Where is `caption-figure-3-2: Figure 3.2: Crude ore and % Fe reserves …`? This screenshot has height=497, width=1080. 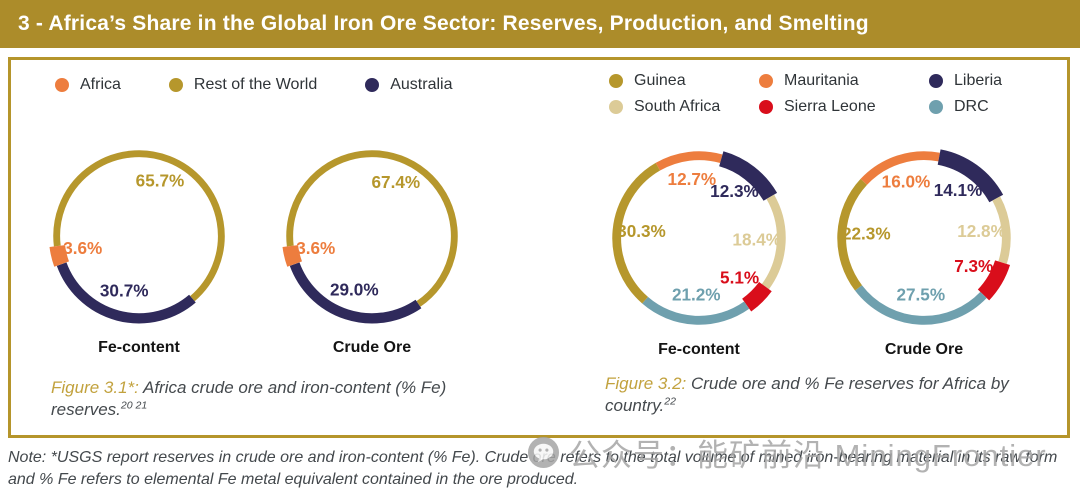 caption-figure-3-2: Figure 3.2: Crude ore and % Fe reserves … is located at coordinates (825, 395).